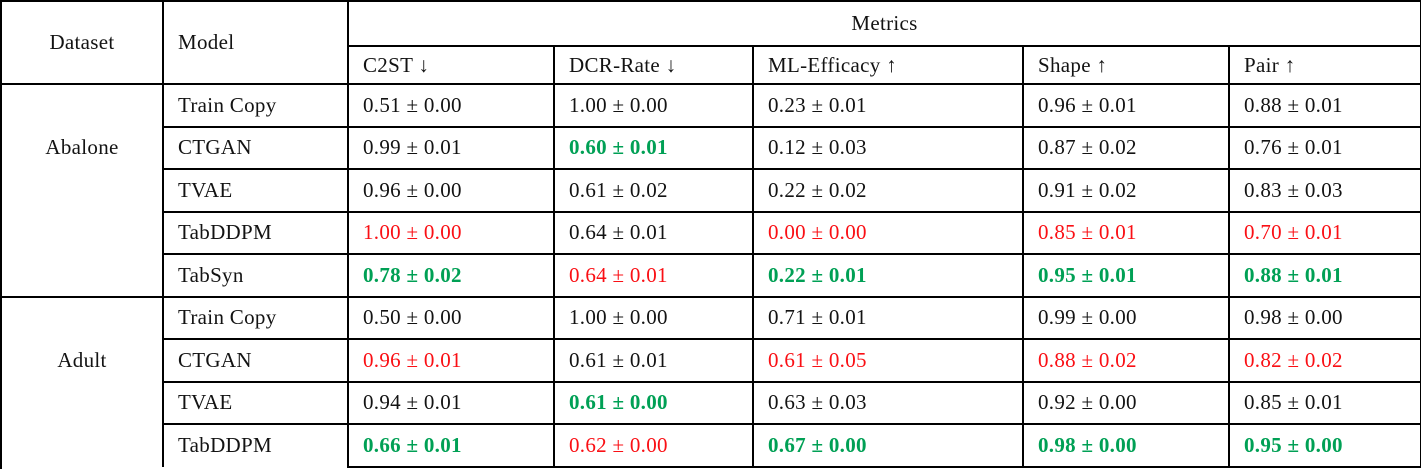 This screenshot has width=1421, height=469. Describe the element at coordinates (883, 23) in the screenshot. I see `header-metrics-group: Metrics` at that location.